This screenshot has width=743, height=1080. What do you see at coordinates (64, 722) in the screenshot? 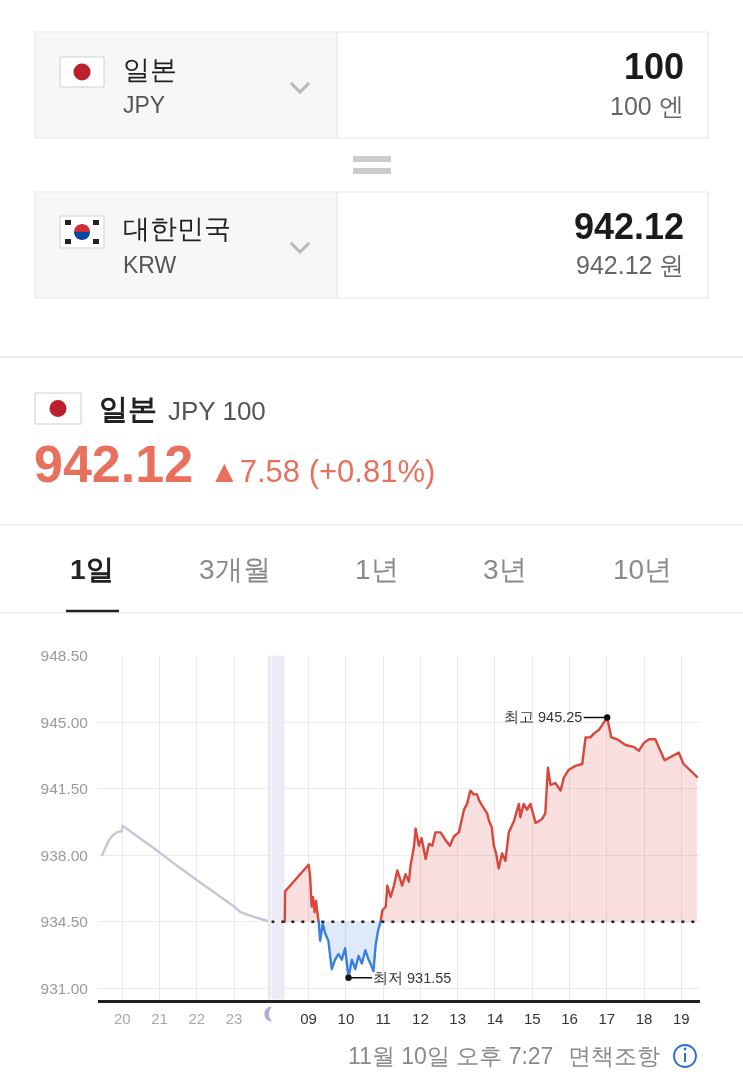
I see `y-tick-label: 945.00` at bounding box center [64, 722].